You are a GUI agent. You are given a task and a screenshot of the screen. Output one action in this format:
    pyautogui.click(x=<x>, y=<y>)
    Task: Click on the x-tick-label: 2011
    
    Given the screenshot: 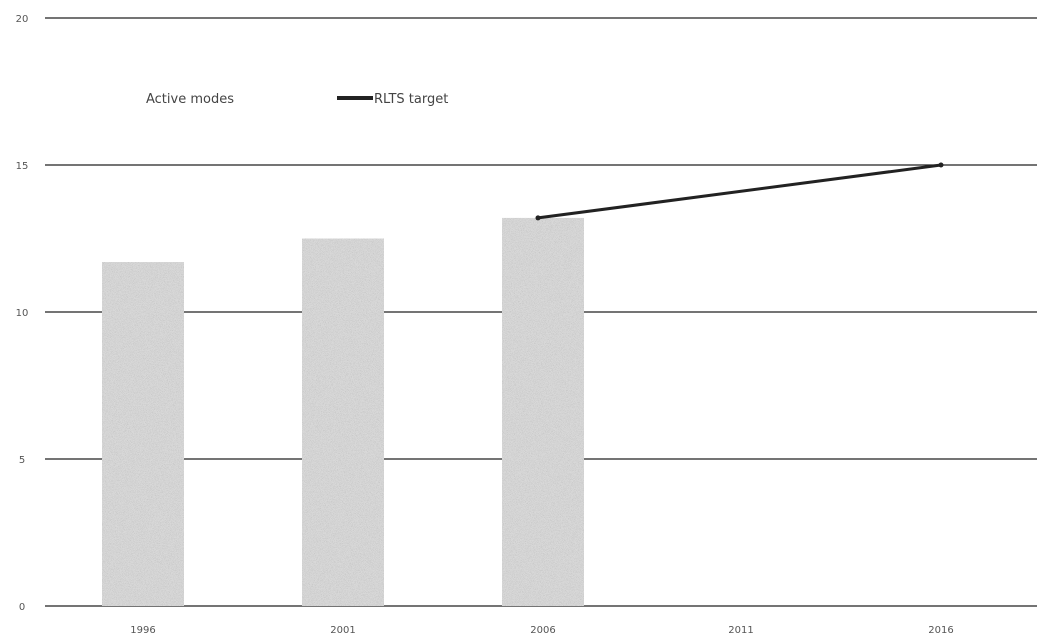 What is the action you would take?
    pyautogui.click(x=740, y=630)
    